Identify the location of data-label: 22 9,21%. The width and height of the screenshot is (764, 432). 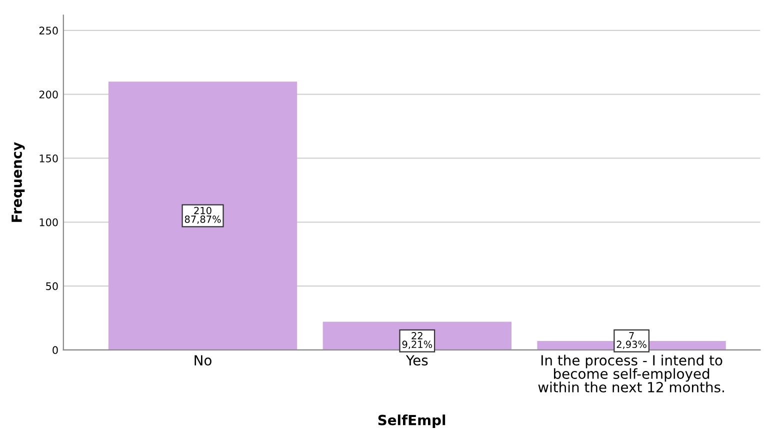
(417, 341).